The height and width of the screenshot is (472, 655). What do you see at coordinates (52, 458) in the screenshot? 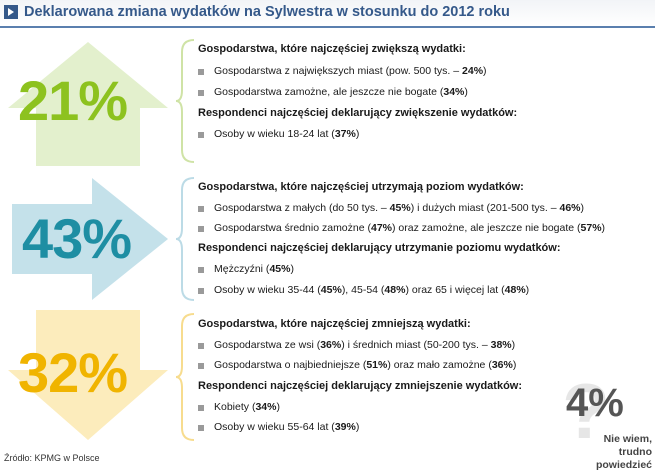
I see `source-note: Źródło: KPMG w Polsce` at bounding box center [52, 458].